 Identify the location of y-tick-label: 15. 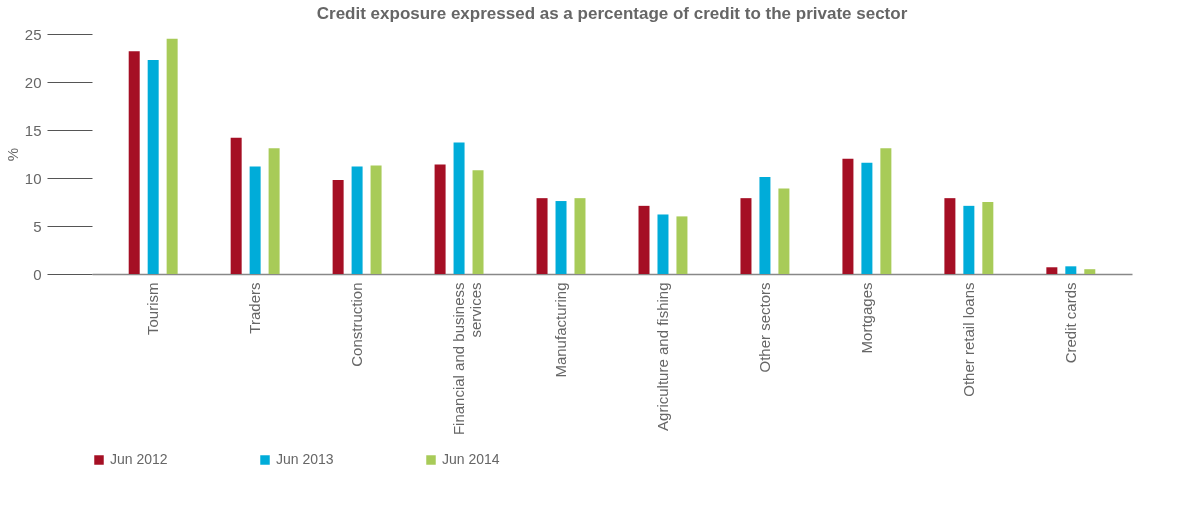
(33, 130).